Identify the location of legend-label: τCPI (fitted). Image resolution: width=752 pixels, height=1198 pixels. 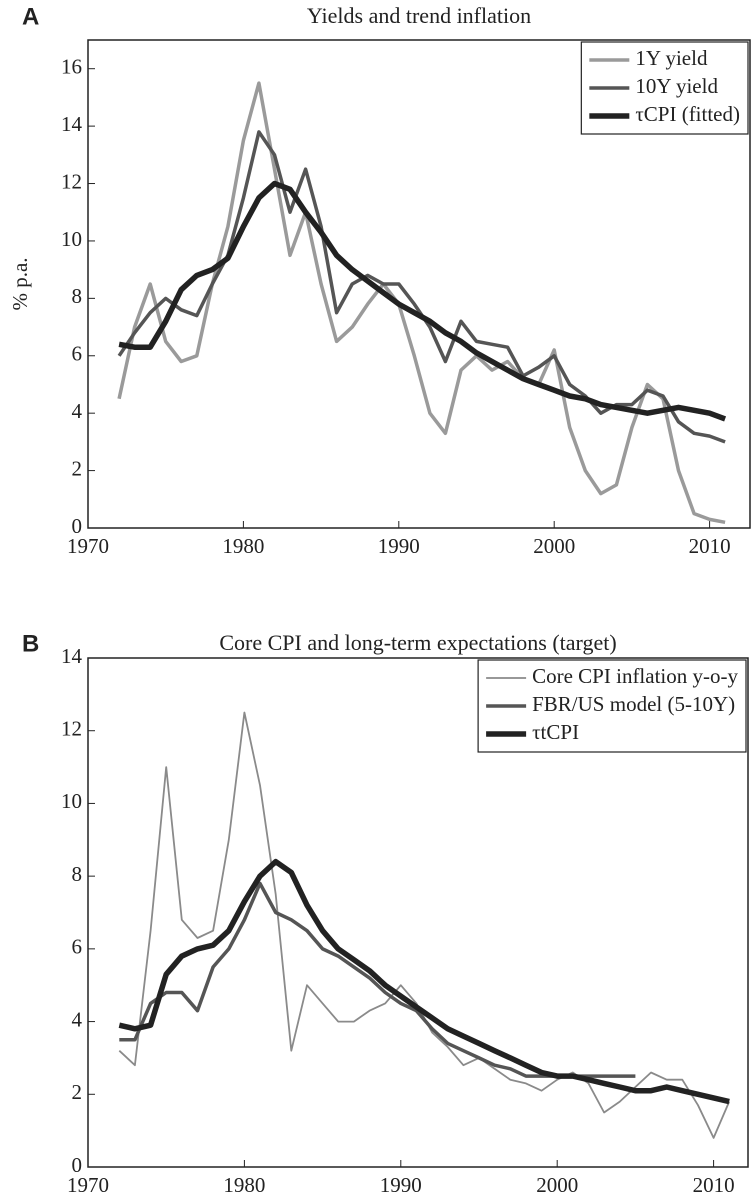
(687, 114).